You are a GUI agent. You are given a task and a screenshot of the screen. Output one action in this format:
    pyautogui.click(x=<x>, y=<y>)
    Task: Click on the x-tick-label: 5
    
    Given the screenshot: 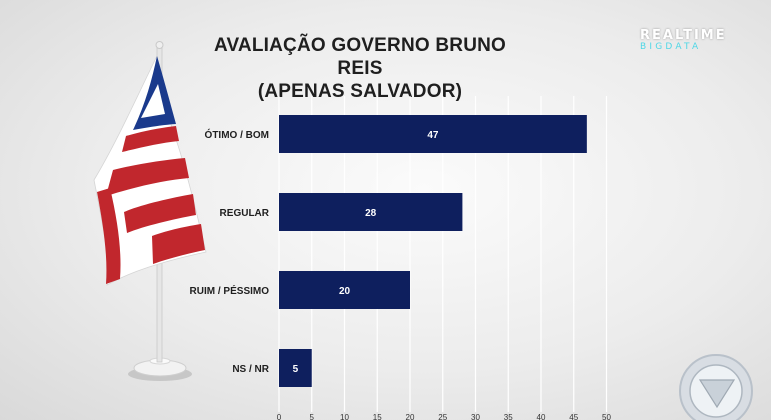 What is the action you would take?
    pyautogui.click(x=312, y=416)
    